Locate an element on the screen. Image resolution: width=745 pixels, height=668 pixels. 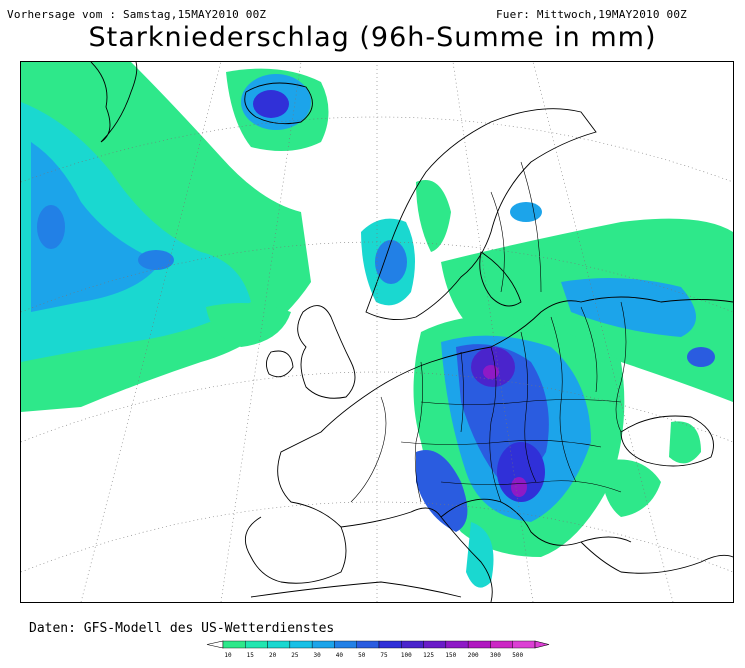
legend-tick-label: 25 is located at coordinates (295, 655).